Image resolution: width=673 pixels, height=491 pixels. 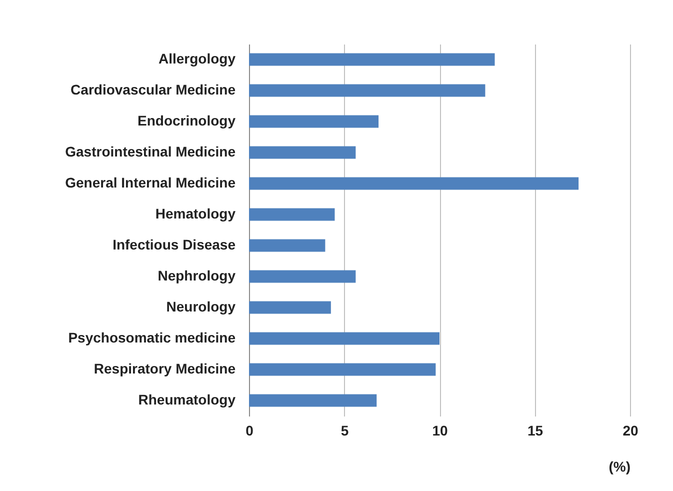 I want to click on x-axis-title: (%), so click(x=619, y=466).